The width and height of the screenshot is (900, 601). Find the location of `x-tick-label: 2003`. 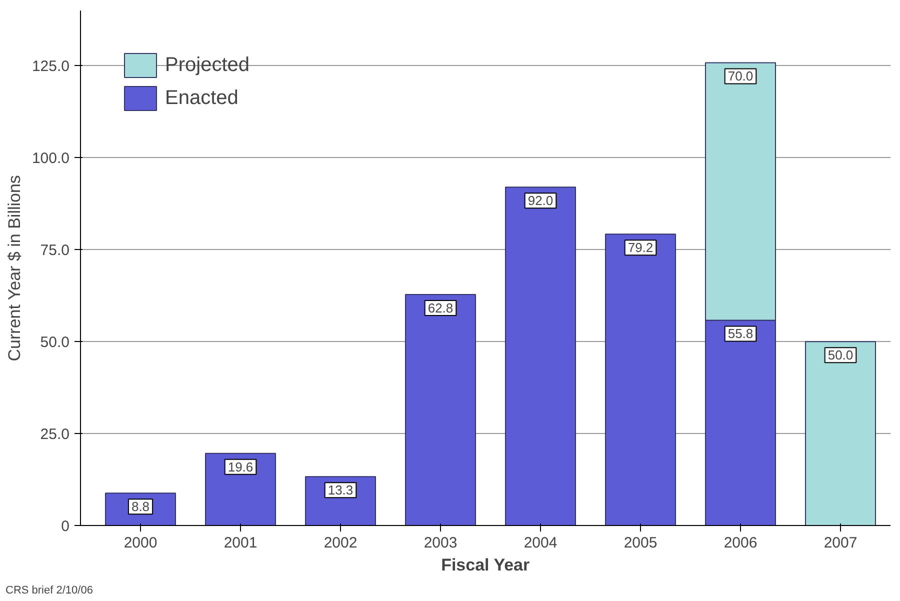

x-tick-label: 2003 is located at coordinates (441, 543).